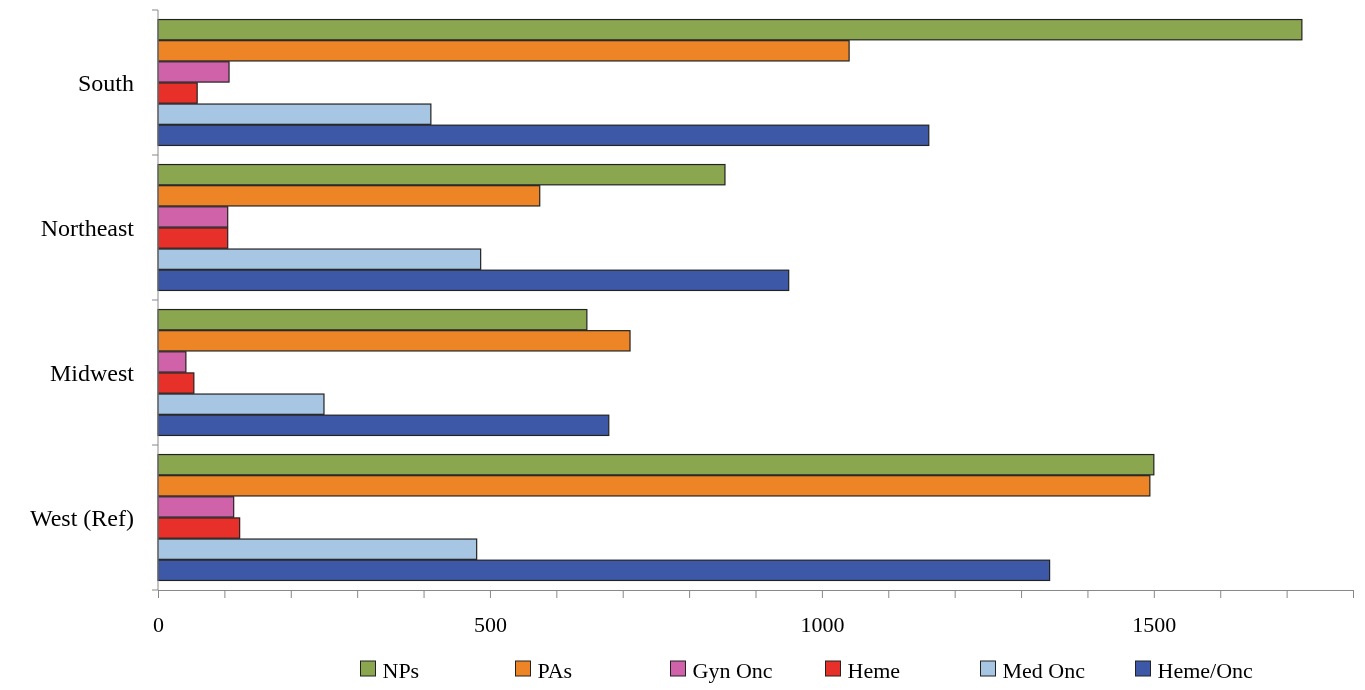 This screenshot has width=1365, height=690. What do you see at coordinates (158, 624) in the screenshot?
I see `x-tick-label: 0` at bounding box center [158, 624].